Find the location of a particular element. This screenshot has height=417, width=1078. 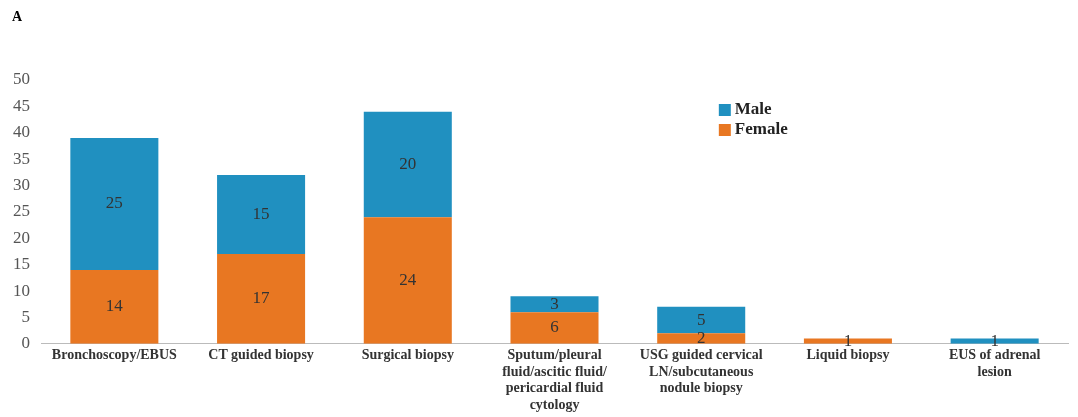

data-label: 3 is located at coordinates (554, 303).